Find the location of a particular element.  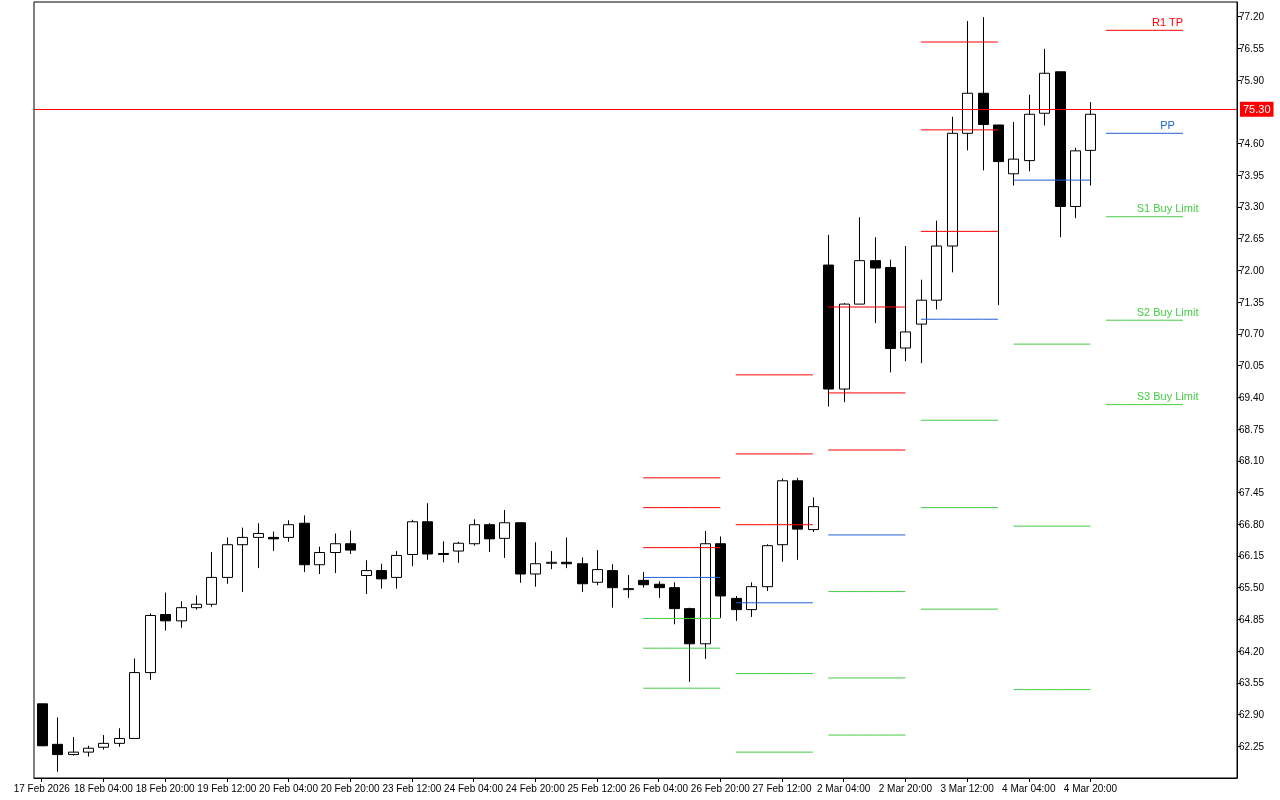

y-tick-label: 70.05 is located at coordinates (1252, 366).